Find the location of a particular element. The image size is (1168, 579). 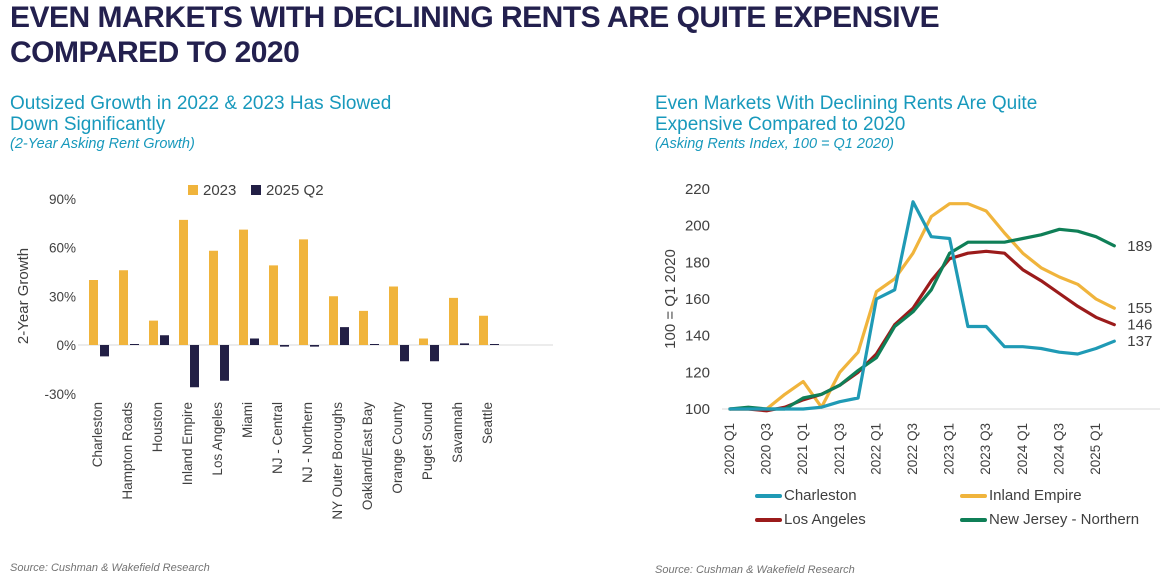

end-label-137: 137 is located at coordinates (1139, 341).